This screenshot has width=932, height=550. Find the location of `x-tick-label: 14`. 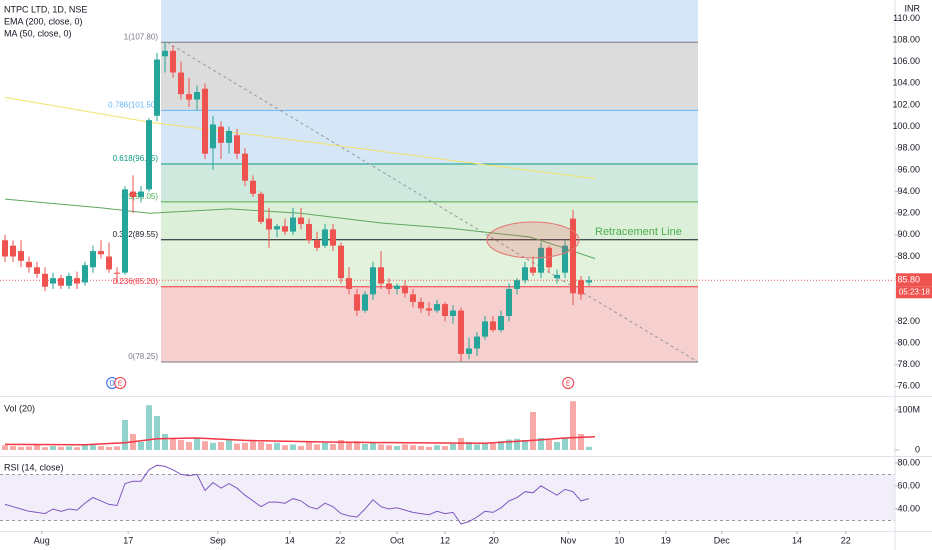

x-tick-label: 14 is located at coordinates (290, 540).